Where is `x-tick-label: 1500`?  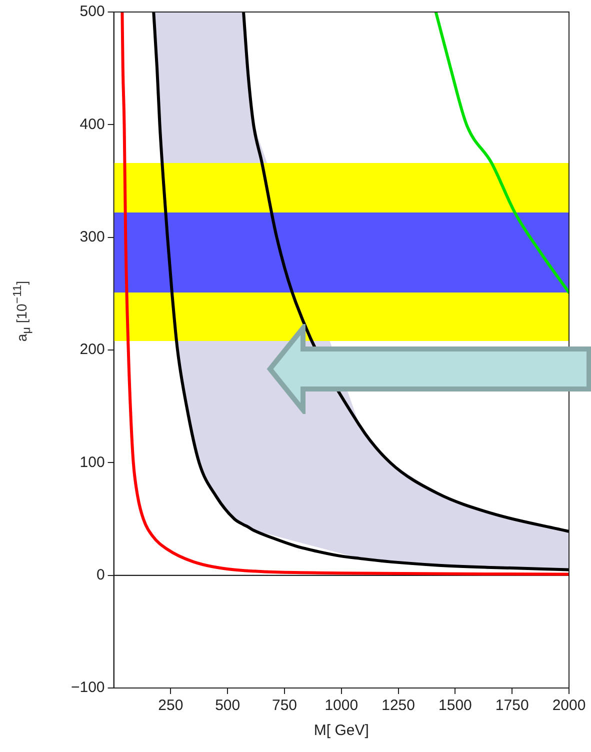
x-tick-label: 1500 is located at coordinates (455, 705).